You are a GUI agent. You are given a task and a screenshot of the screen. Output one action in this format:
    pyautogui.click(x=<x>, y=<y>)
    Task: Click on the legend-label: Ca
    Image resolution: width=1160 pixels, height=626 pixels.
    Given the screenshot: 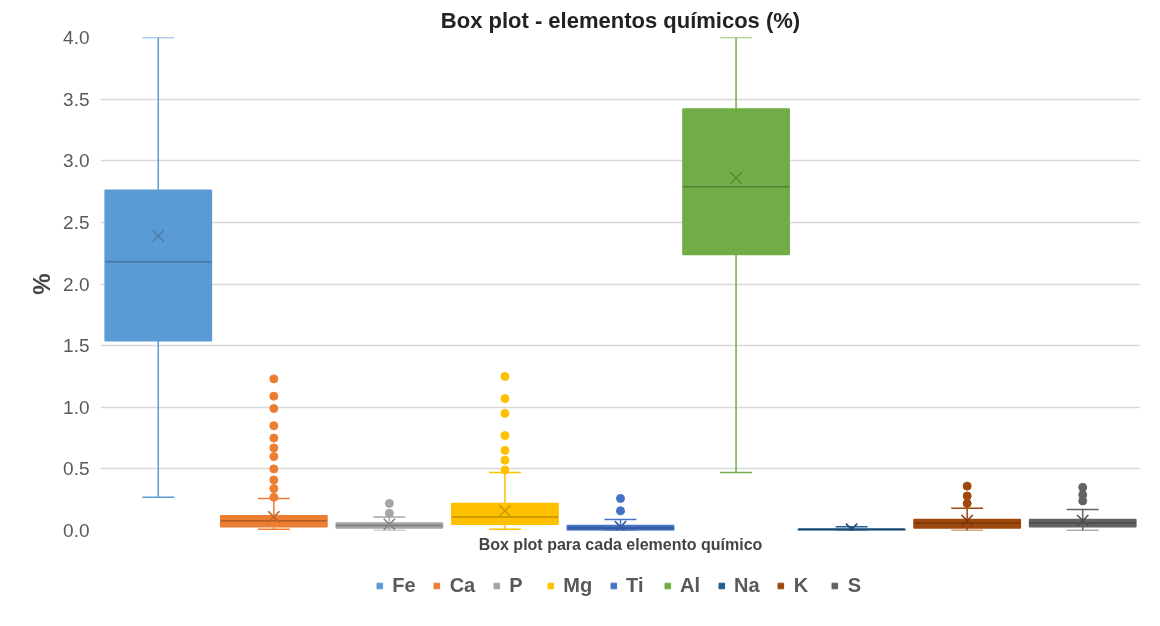 What is the action you would take?
    pyautogui.click(x=462, y=585)
    